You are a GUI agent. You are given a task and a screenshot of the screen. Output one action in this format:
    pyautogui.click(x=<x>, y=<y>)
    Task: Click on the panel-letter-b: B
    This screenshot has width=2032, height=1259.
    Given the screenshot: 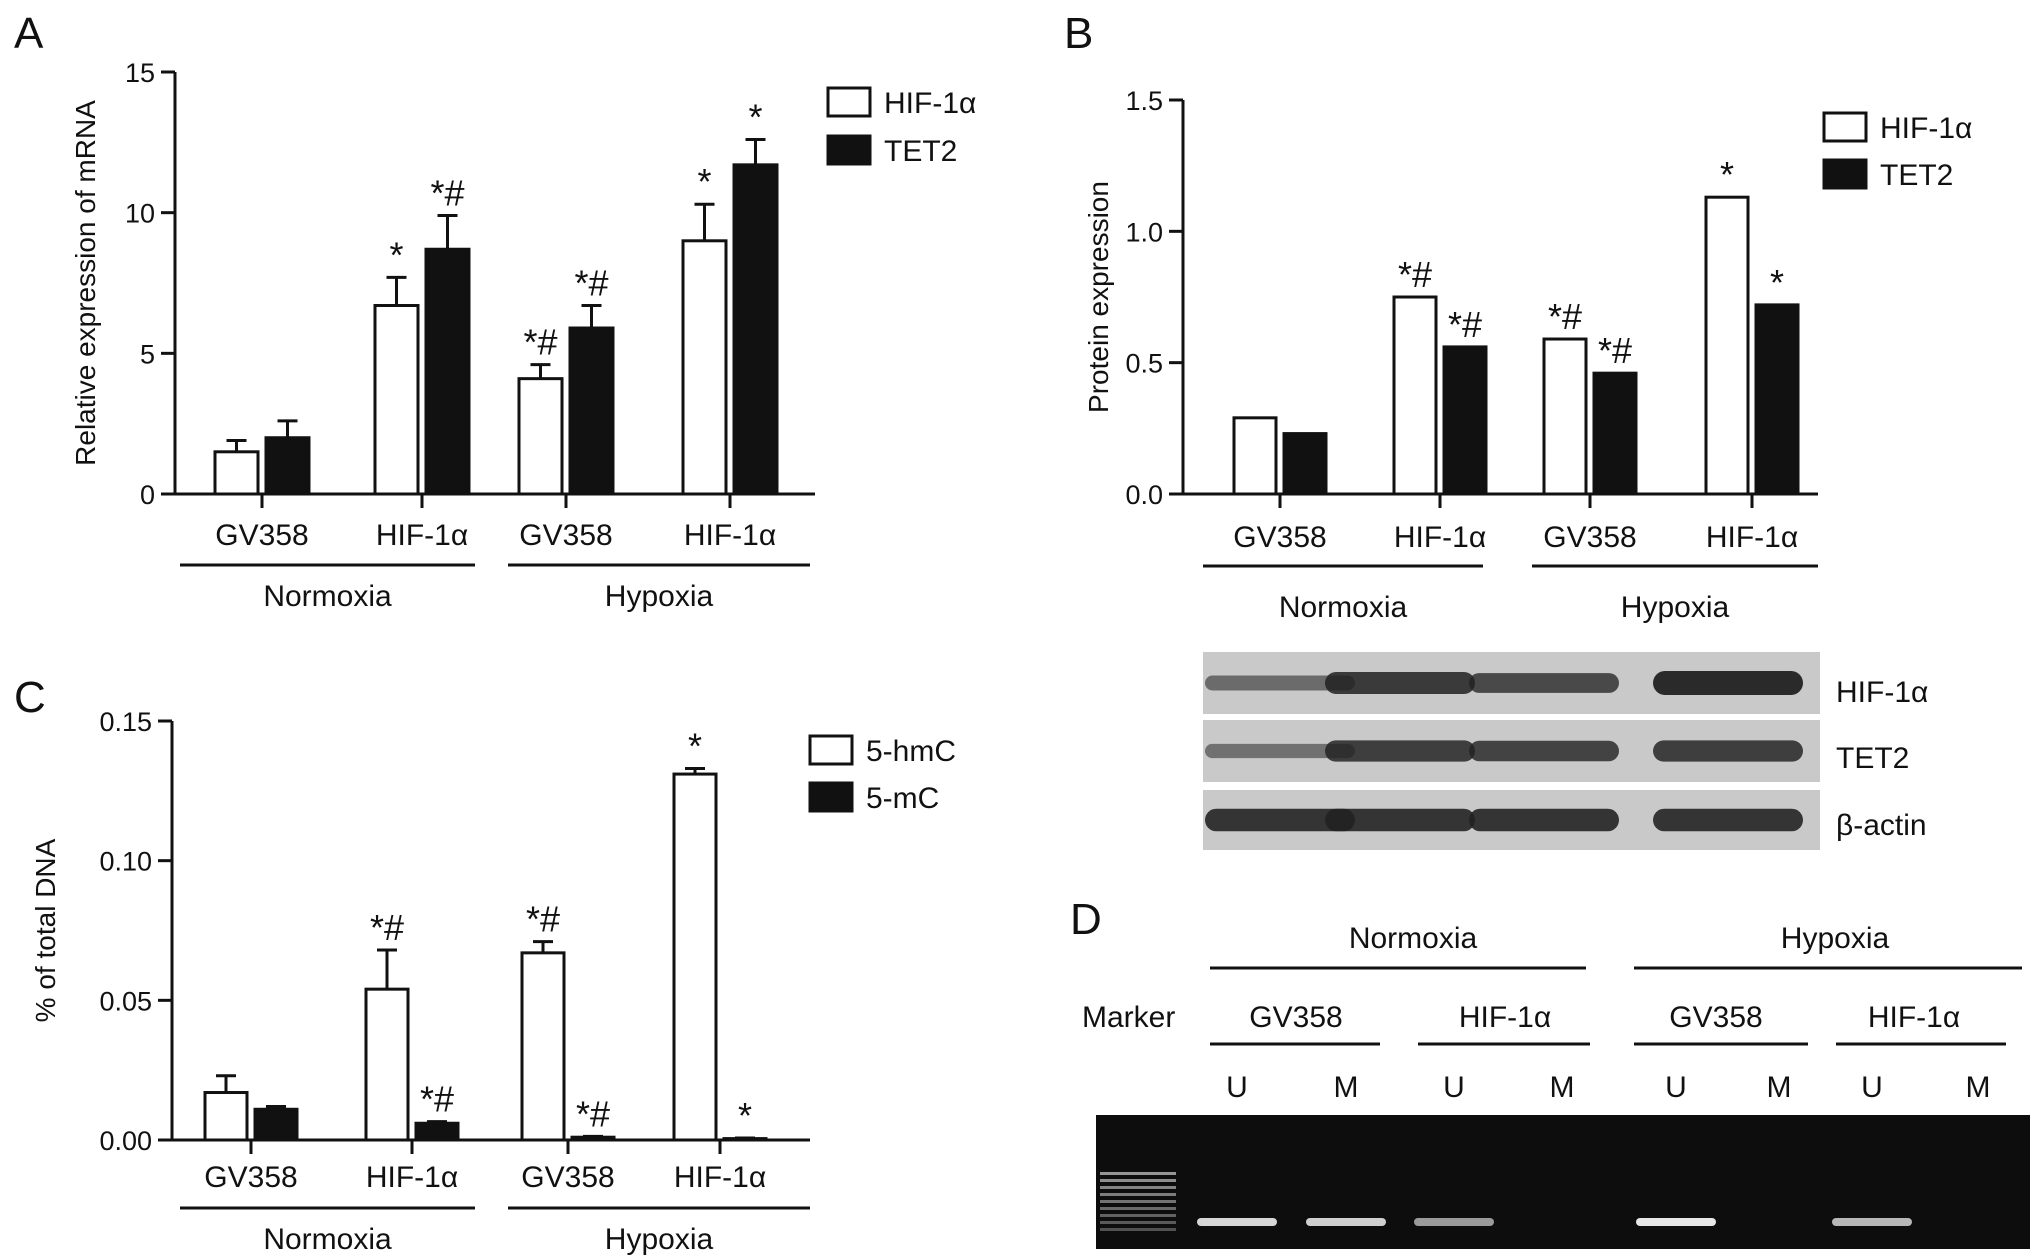 What is the action you would take?
    pyautogui.click(x=1078, y=33)
    